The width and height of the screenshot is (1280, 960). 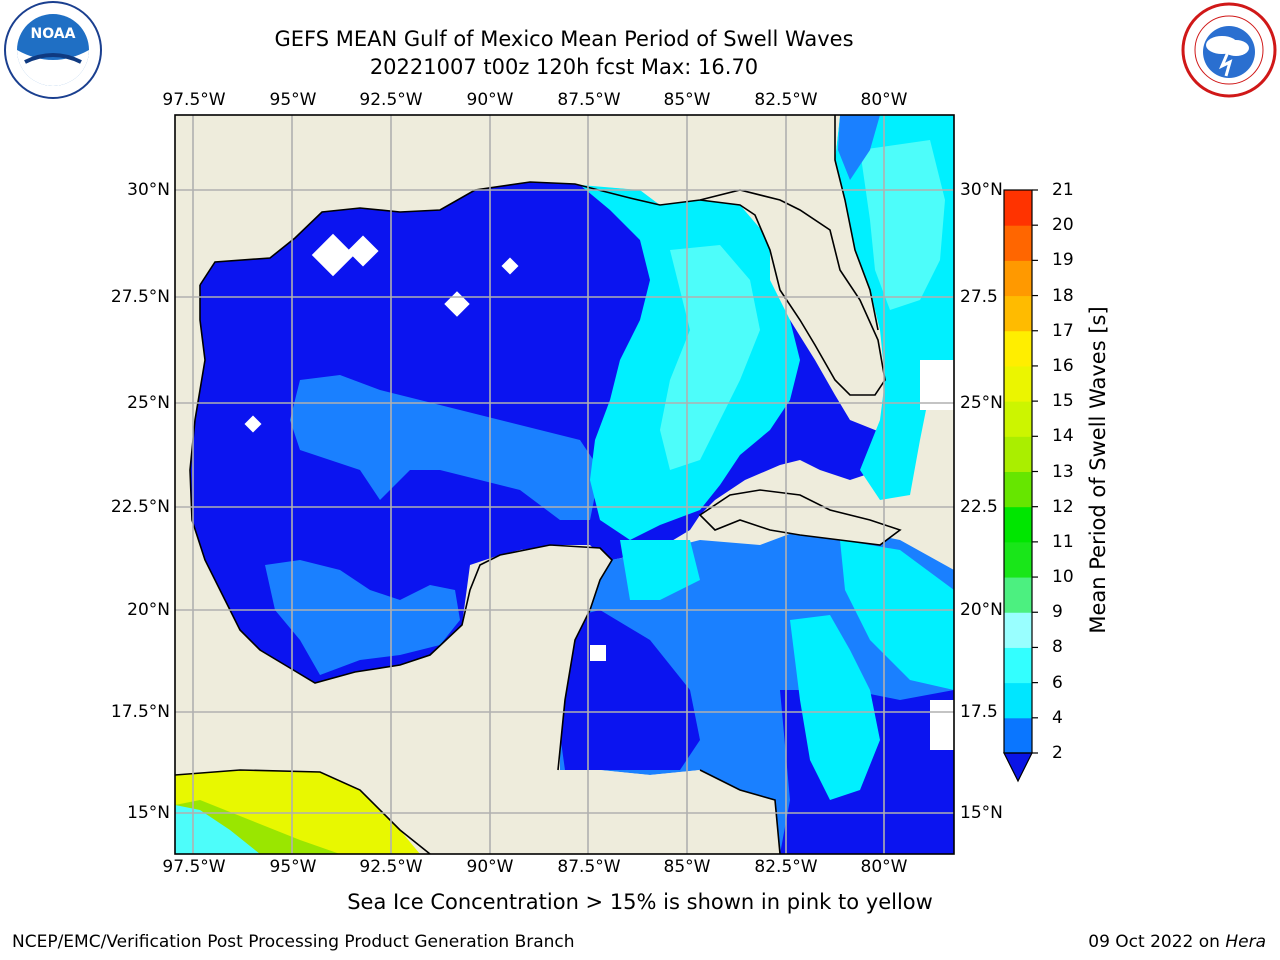 What do you see at coordinates (589, 100) in the screenshot?
I see `lon-label-top: 87.5°W` at bounding box center [589, 100].